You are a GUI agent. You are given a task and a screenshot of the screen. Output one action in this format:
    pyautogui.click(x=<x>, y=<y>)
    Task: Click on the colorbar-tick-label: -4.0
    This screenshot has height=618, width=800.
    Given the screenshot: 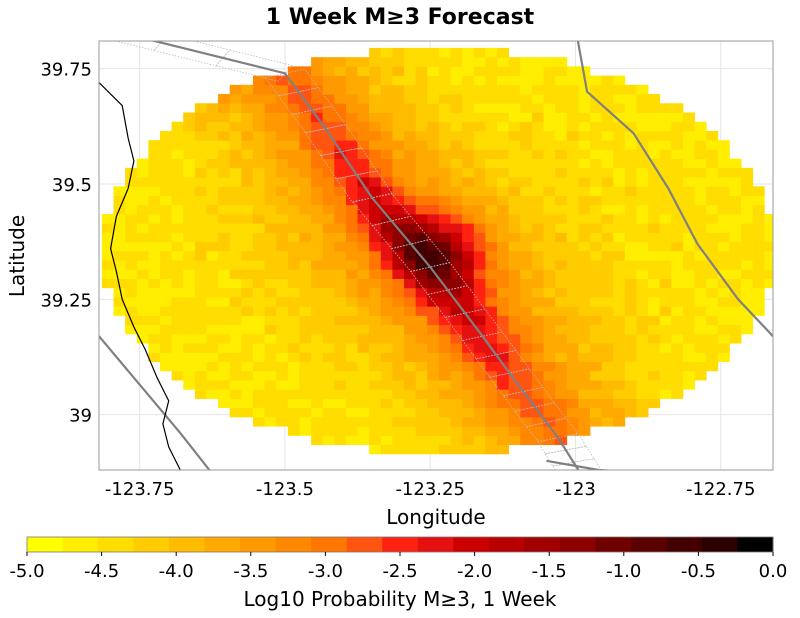 What is the action you would take?
    pyautogui.click(x=176, y=571)
    